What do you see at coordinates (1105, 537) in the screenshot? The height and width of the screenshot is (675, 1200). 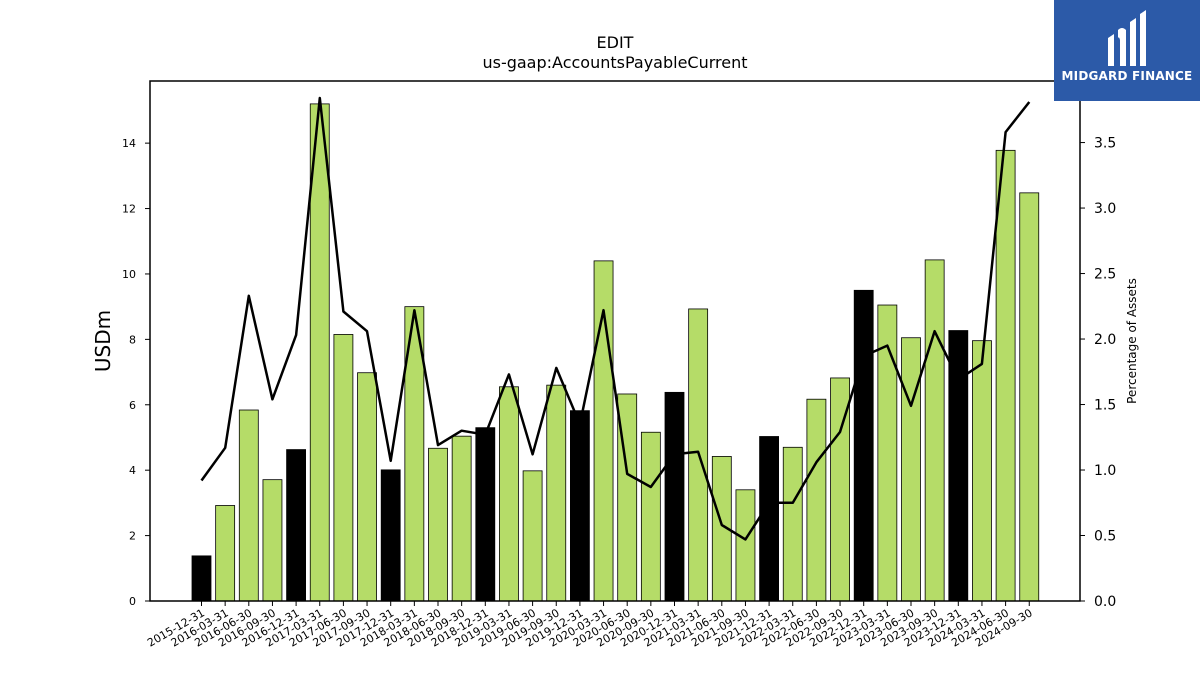 I see `y2-tick-label: 0.5` at bounding box center [1105, 537].